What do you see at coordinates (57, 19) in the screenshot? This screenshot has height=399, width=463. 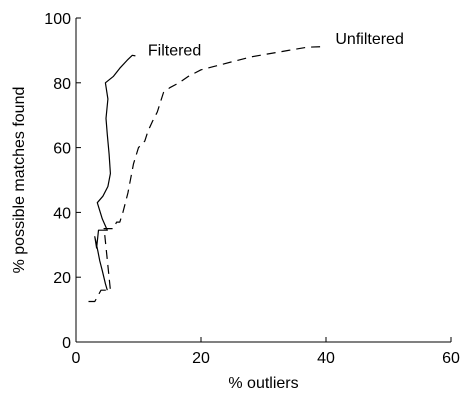 I see `y-tick-label: 100` at bounding box center [57, 19].